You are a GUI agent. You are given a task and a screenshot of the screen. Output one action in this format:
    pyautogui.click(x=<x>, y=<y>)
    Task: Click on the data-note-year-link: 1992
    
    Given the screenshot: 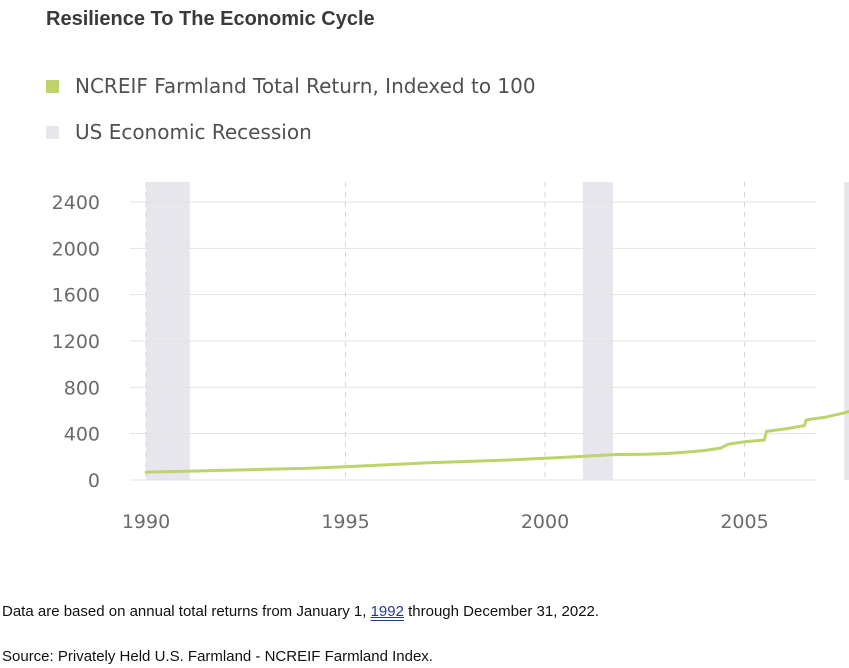 What is the action you would take?
    pyautogui.click(x=387, y=611)
    